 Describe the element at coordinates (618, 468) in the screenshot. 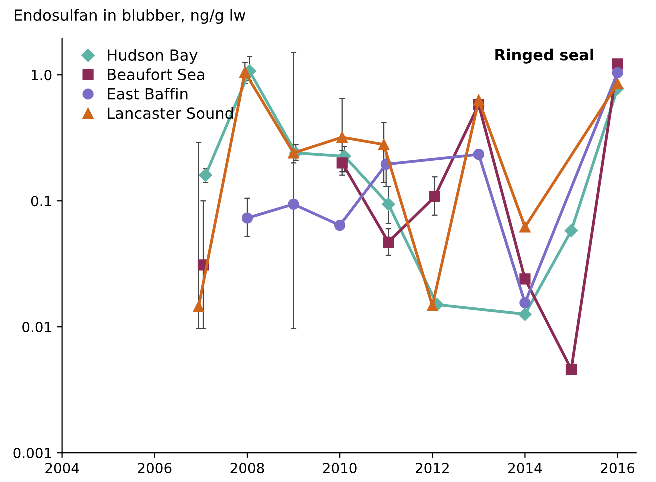

I see `x-tick-label: 2016` at that location.